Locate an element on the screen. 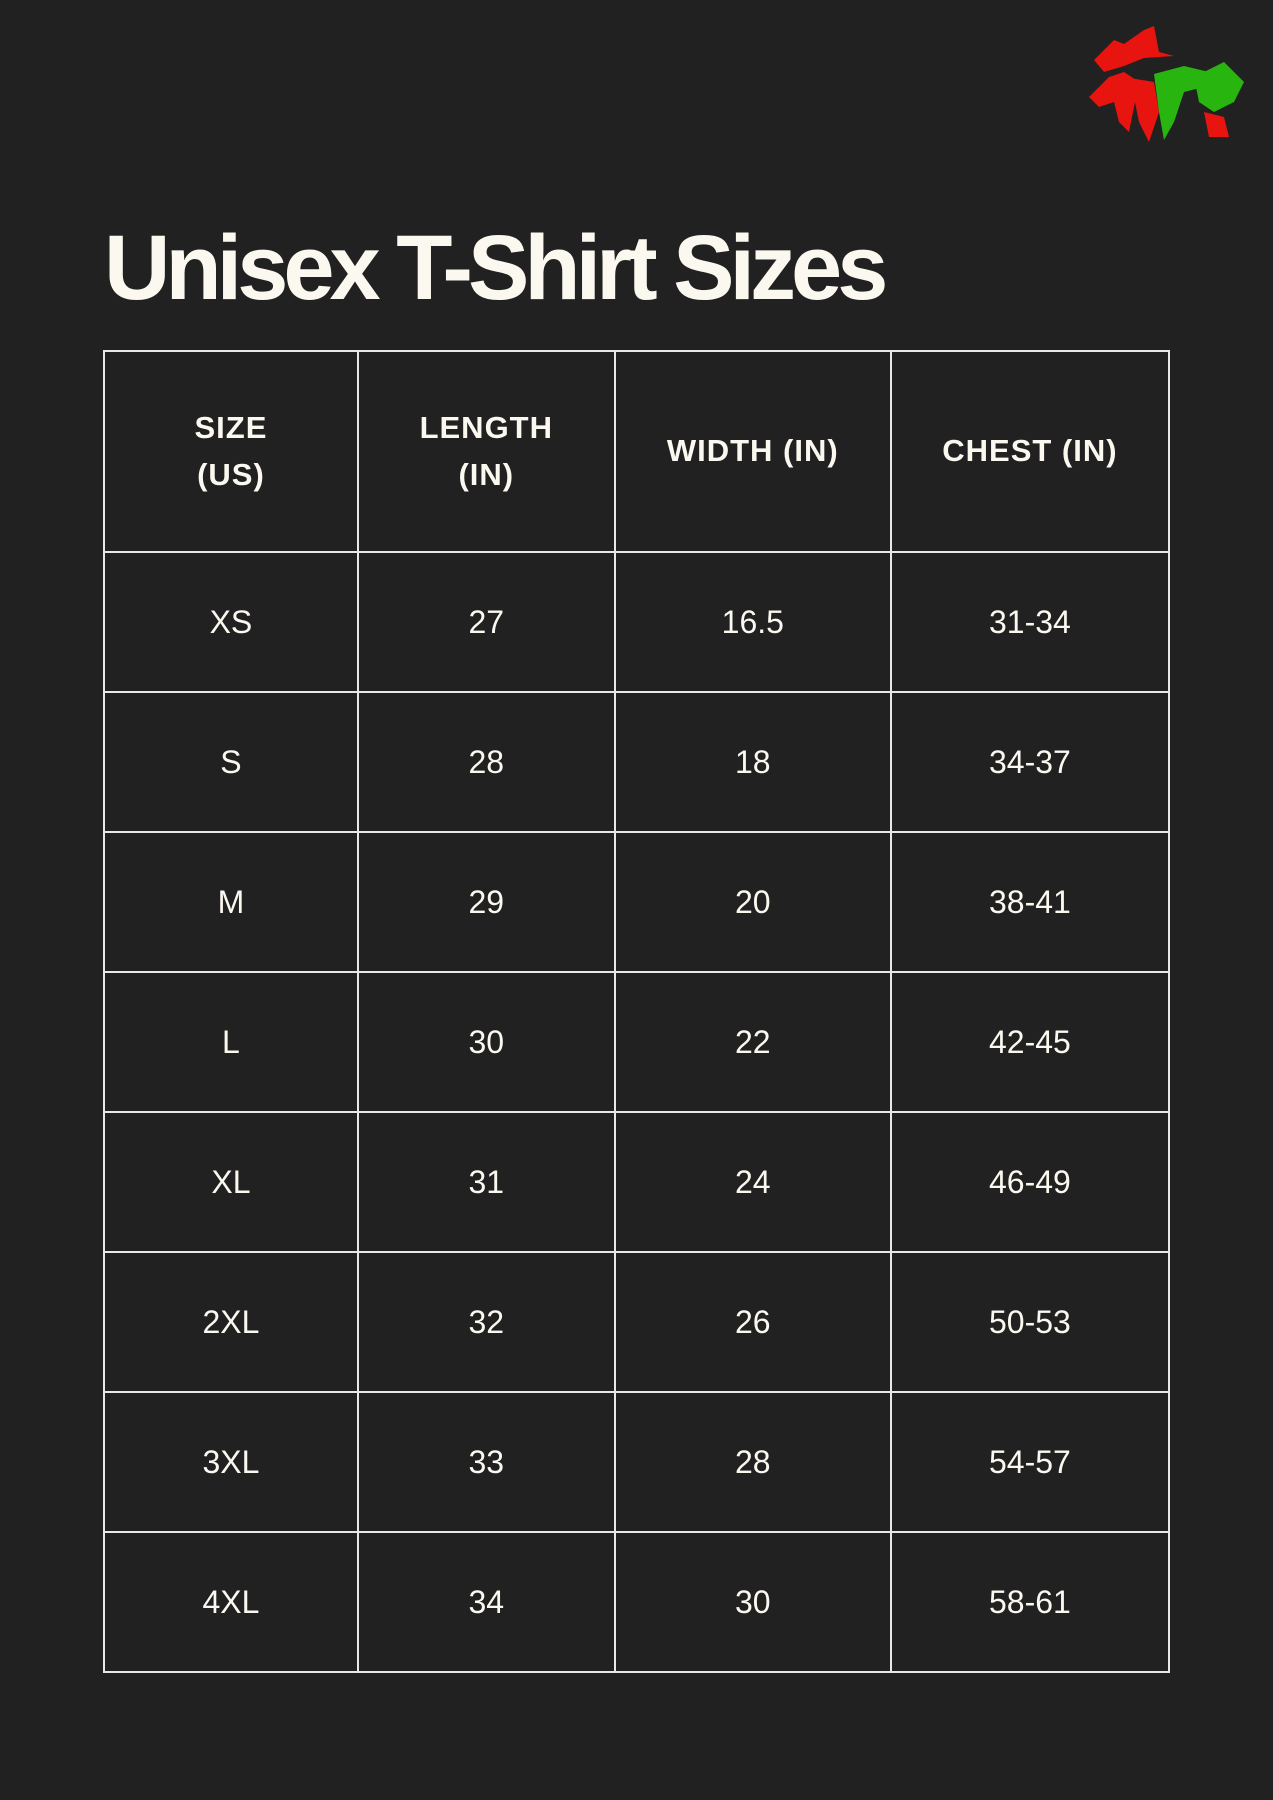 The height and width of the screenshot is (1800, 1273). cell-chest: 31-34 is located at coordinates (1030, 622).